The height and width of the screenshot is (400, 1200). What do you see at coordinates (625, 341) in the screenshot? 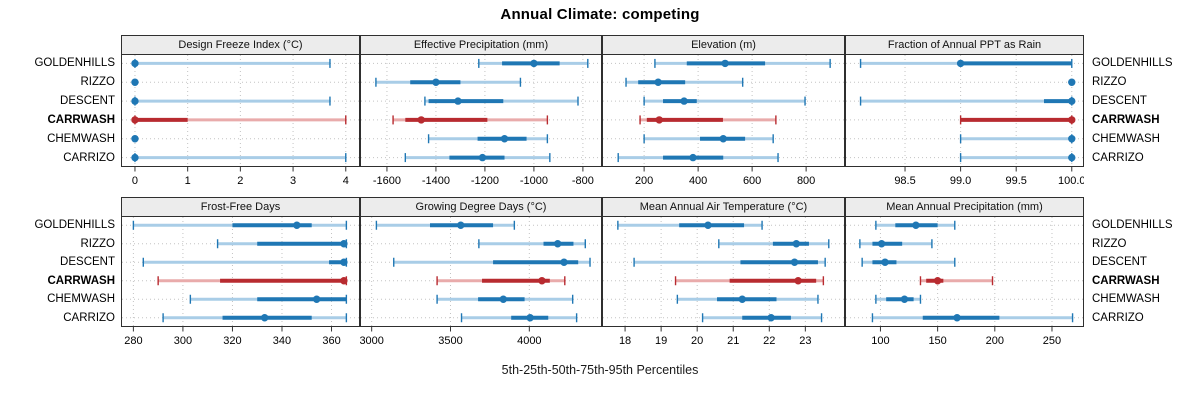
I see `axis-tick-label: 18` at bounding box center [625, 341].